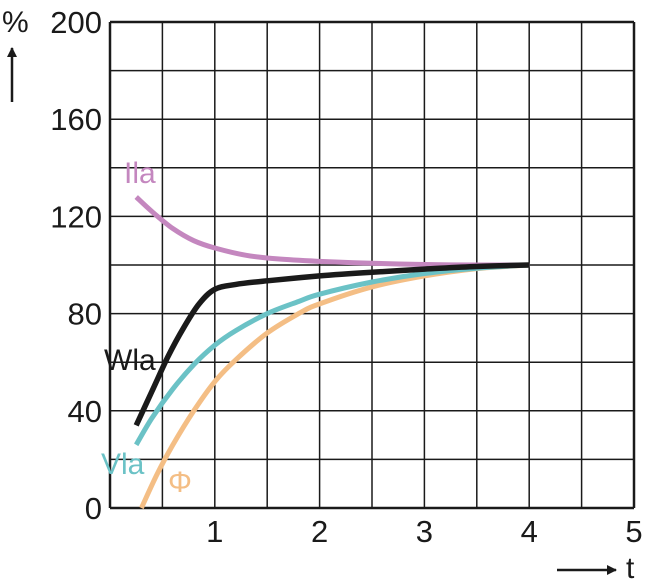 The height and width of the screenshot is (587, 650). What do you see at coordinates (76, 216) in the screenshot?
I see `y-tick-label: 120` at bounding box center [76, 216].